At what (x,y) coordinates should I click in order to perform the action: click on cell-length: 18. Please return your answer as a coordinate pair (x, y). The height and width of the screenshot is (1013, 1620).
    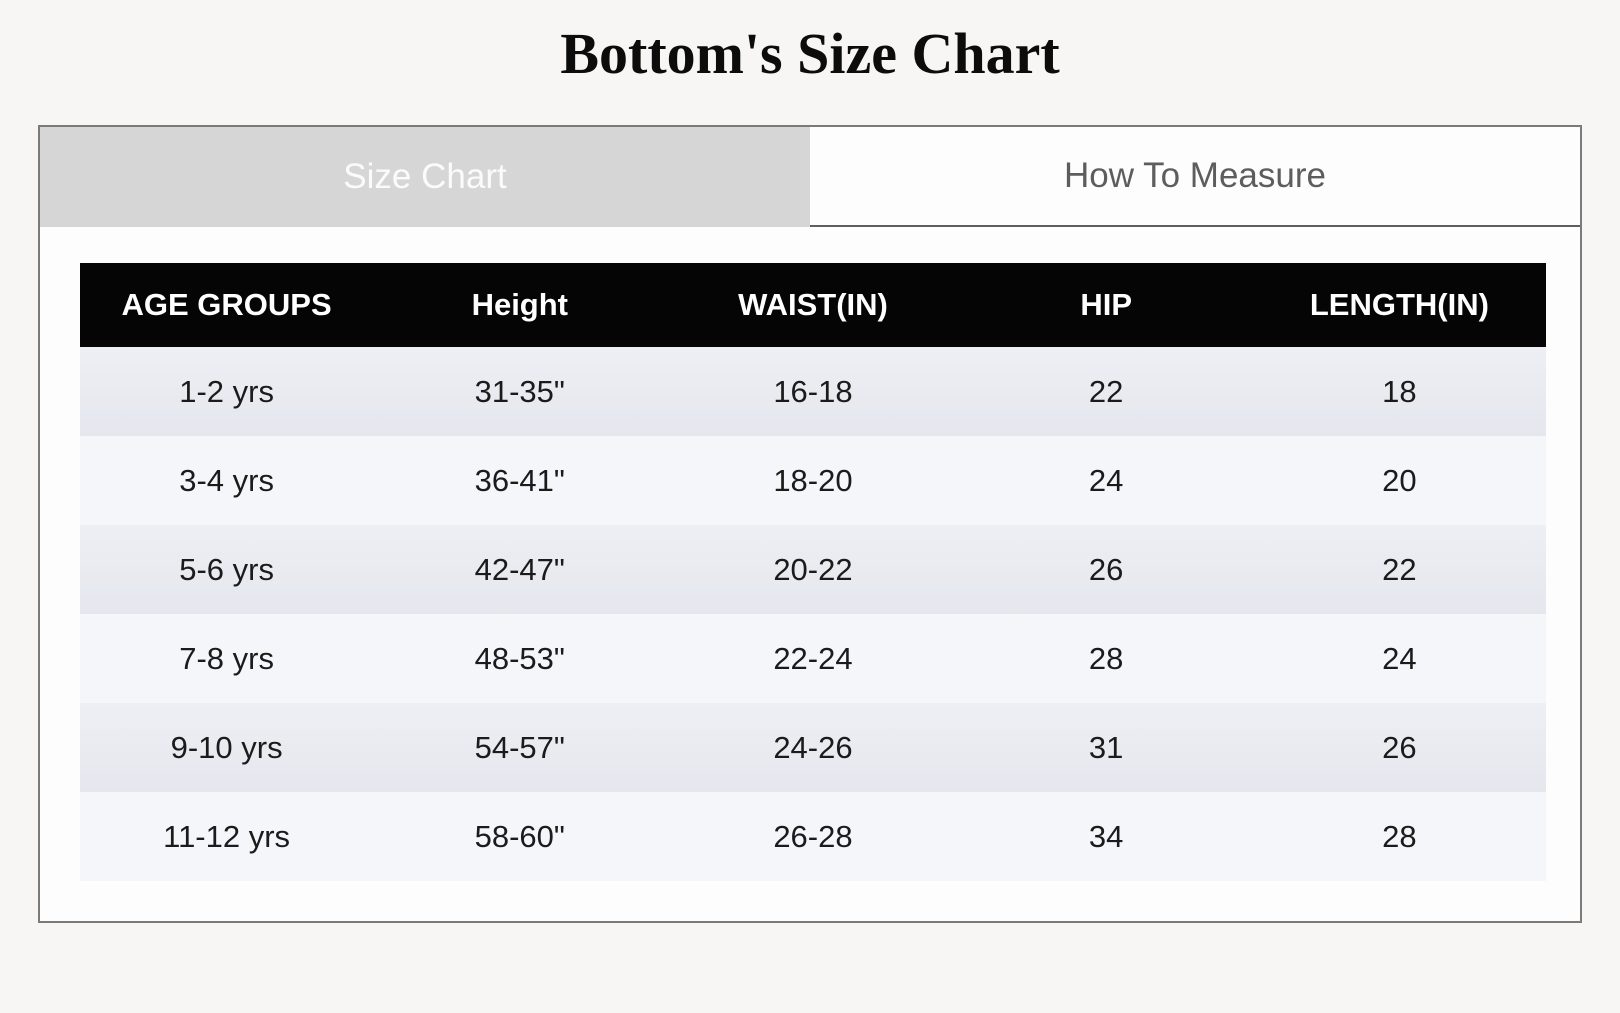
    Looking at the image, I should click on (1399, 391).